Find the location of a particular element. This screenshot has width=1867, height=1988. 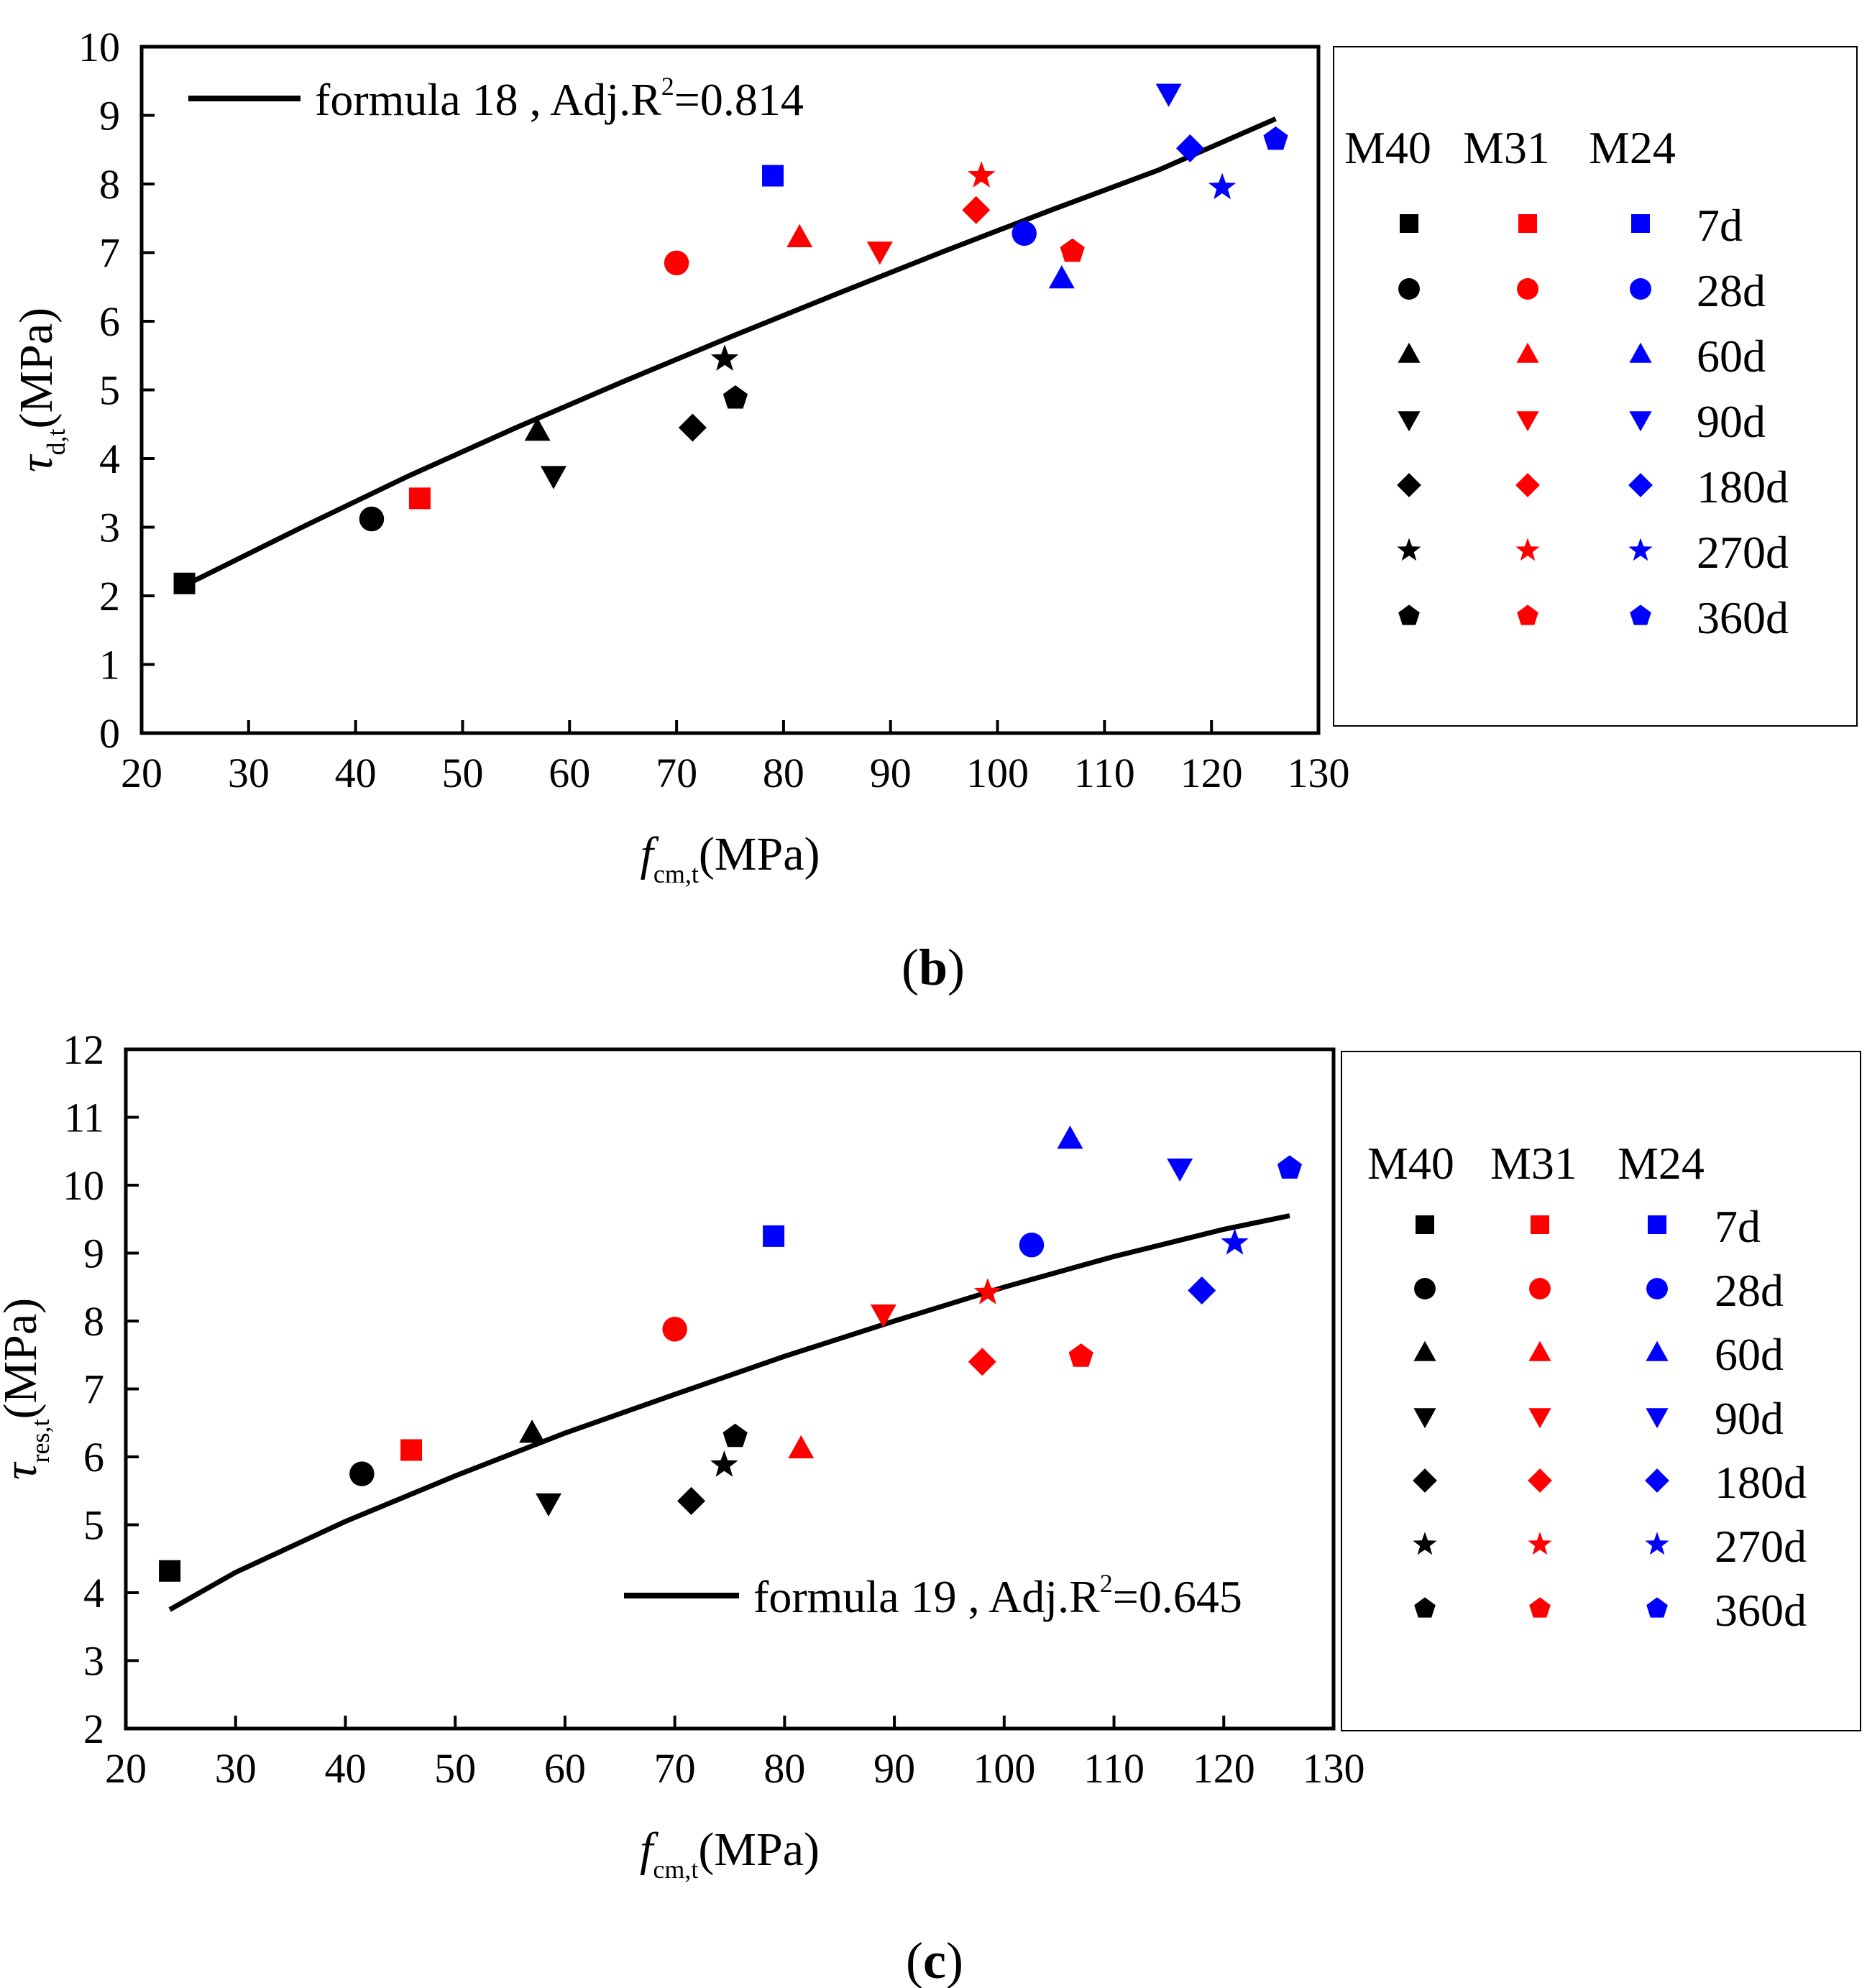

data-point-M31-90d is located at coordinates (883, 1316).